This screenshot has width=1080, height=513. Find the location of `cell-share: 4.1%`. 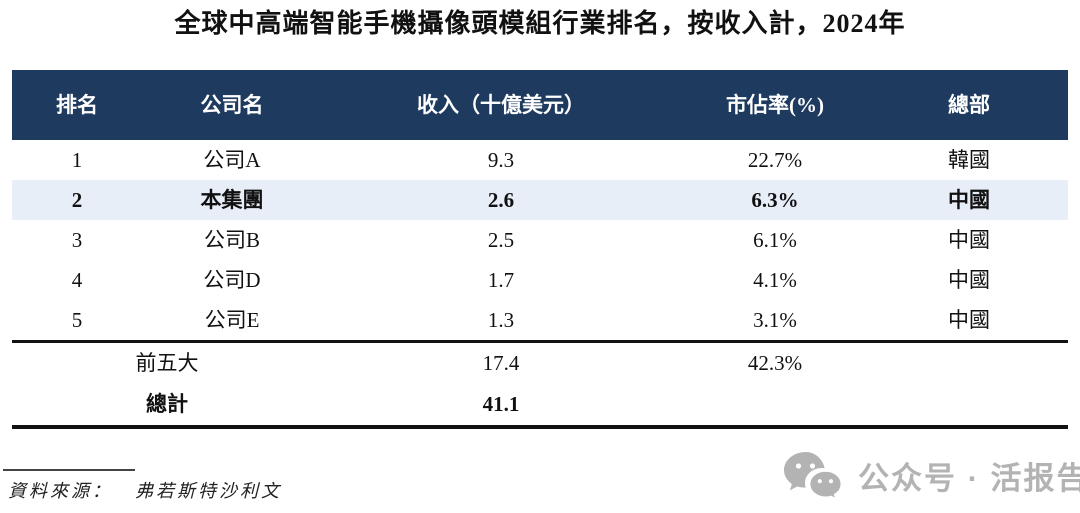

cell-share: 4.1% is located at coordinates (775, 280).